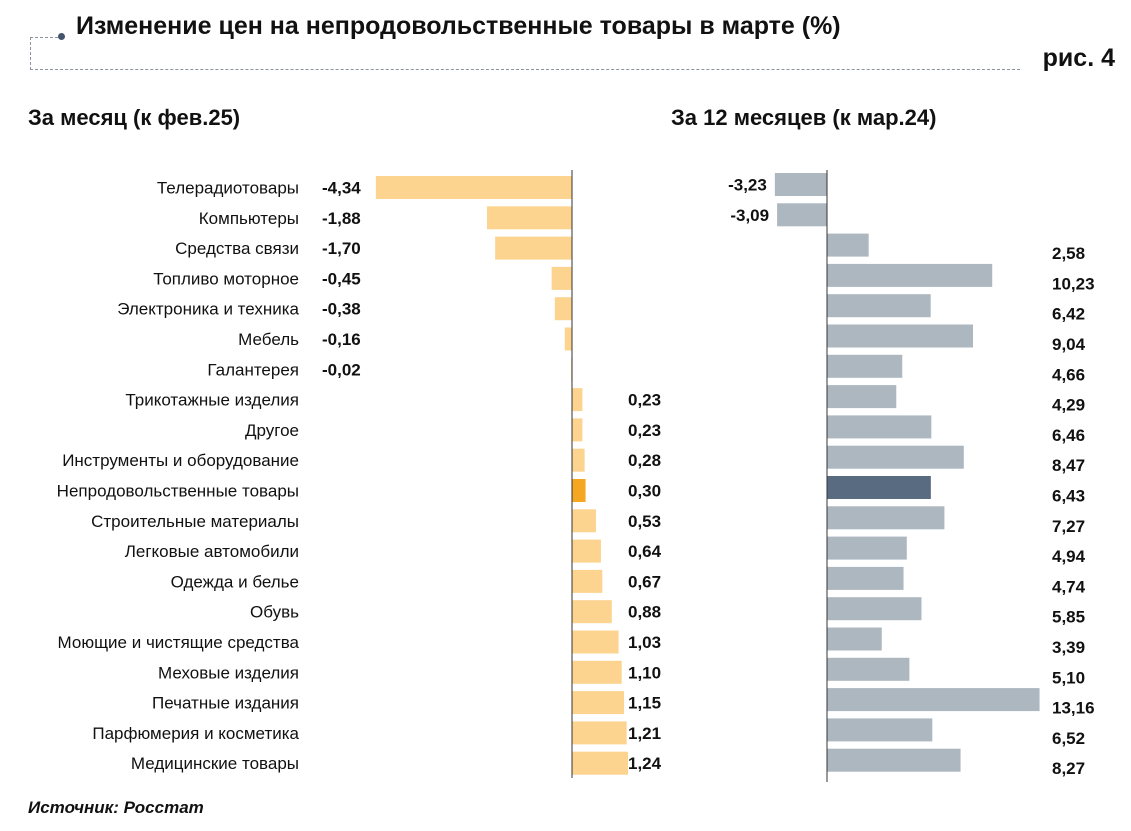 Image resolution: width=1131 pixels, height=831 pixels. What do you see at coordinates (212, 551) in the screenshot?
I see `category-label: Легковые автомобили` at bounding box center [212, 551].